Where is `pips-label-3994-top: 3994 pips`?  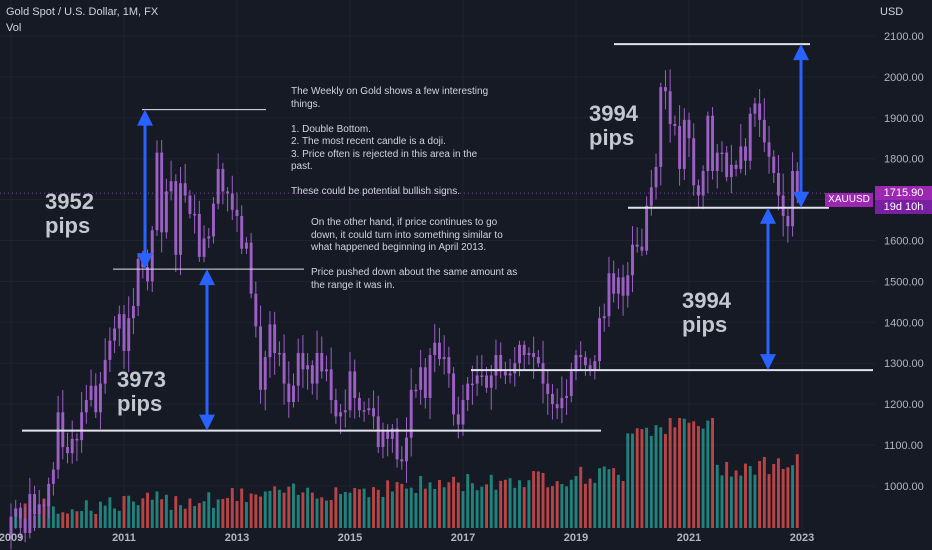
pips-label-3994-top: 3994 pips is located at coordinates (613, 125).